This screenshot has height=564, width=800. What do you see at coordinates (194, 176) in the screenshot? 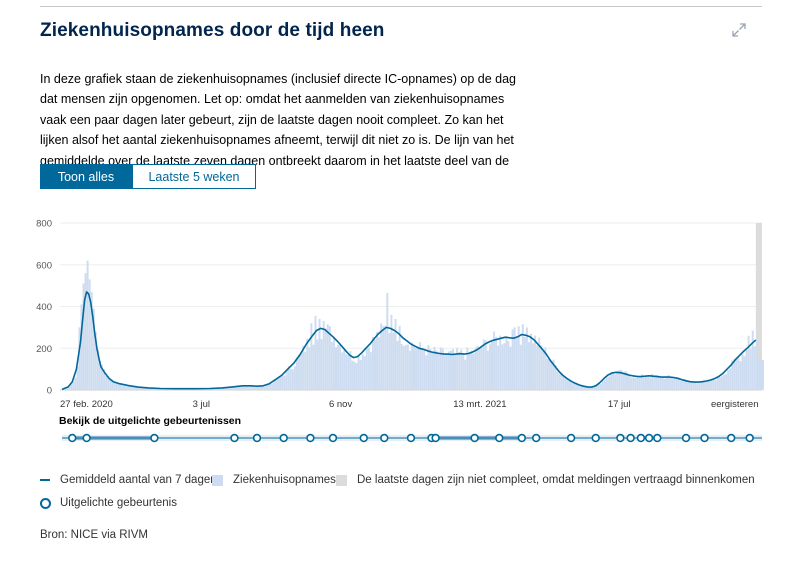
I see `tab-laatste-5-weken: Laatste 5 weken` at bounding box center [194, 176].